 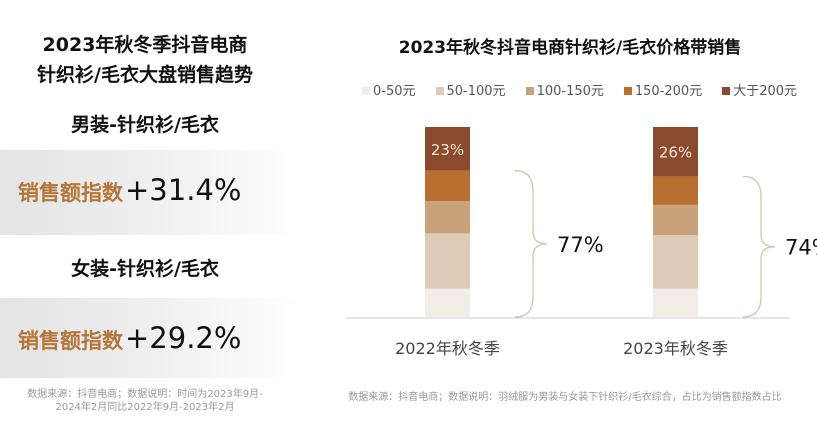 I want to click on data-label: 26%, so click(x=675, y=153).